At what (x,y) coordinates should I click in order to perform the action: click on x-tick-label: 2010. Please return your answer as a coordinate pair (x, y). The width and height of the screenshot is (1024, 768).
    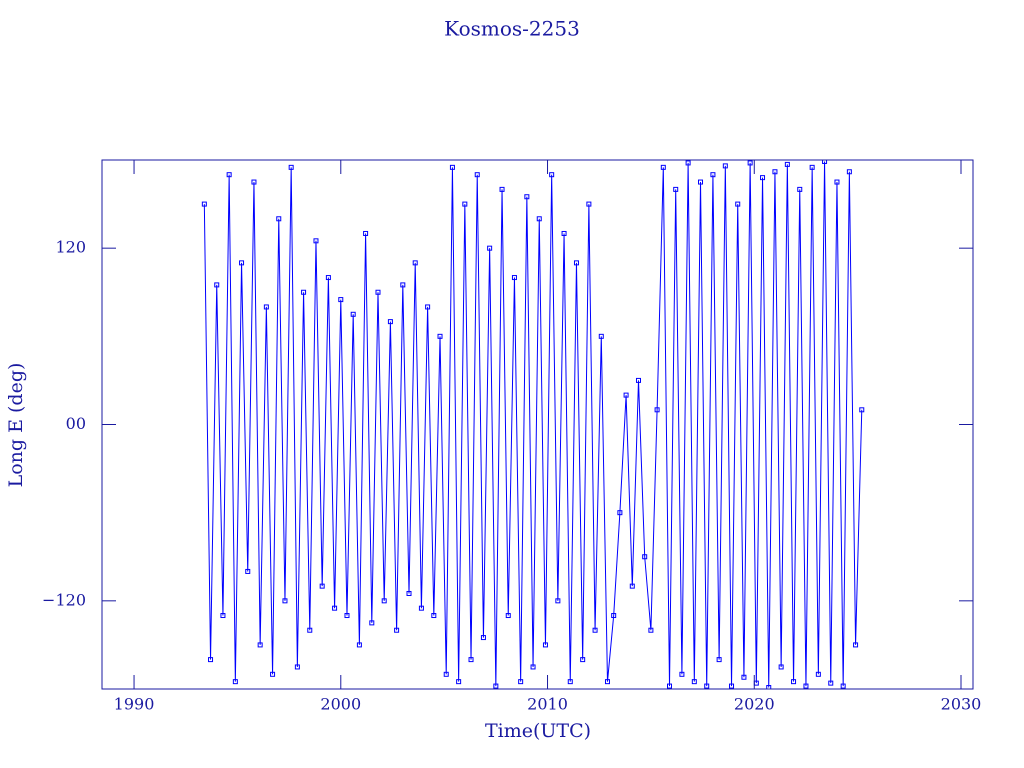
    Looking at the image, I should click on (547, 704).